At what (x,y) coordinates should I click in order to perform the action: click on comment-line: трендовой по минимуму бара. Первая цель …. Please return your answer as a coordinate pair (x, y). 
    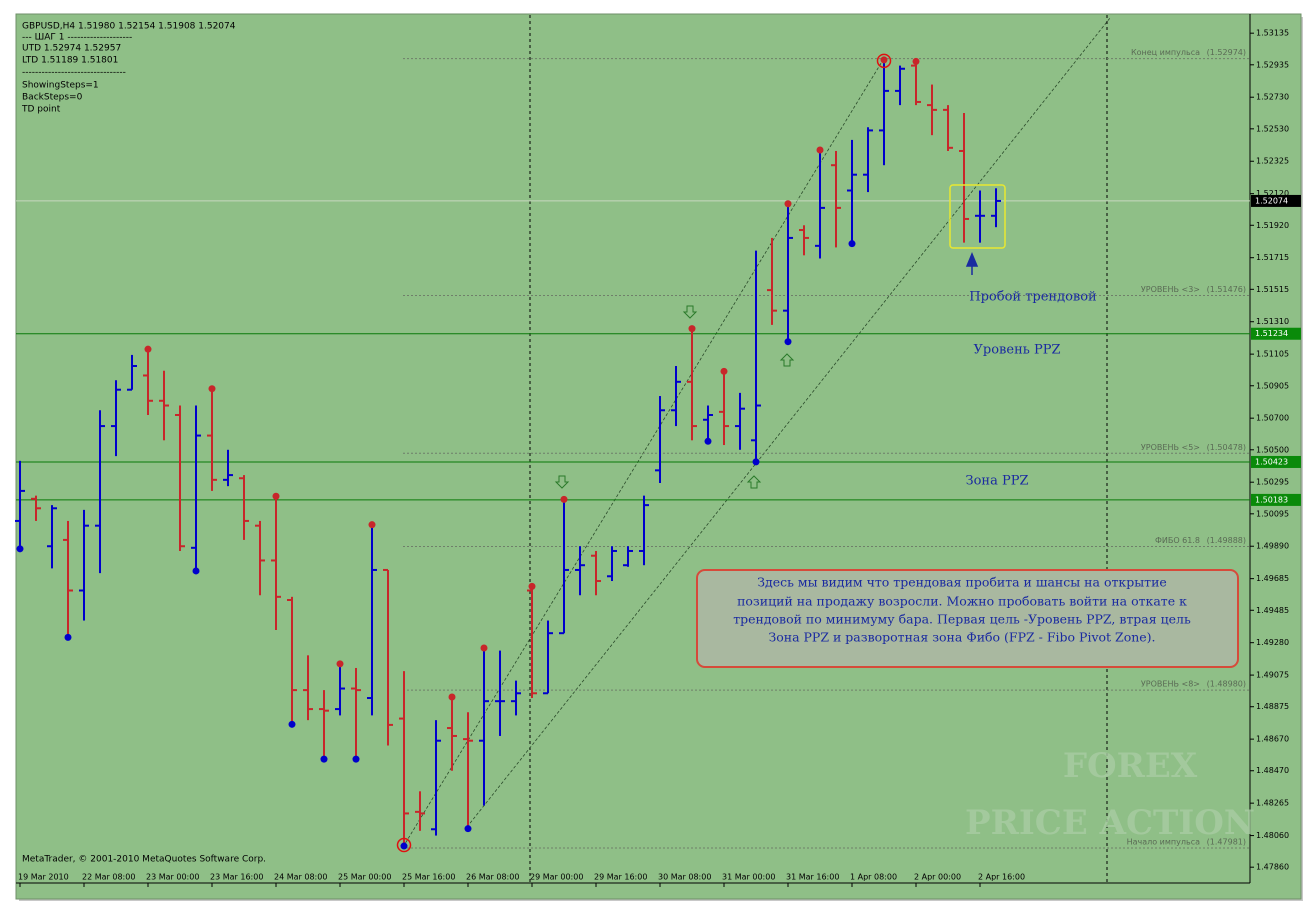
    Looking at the image, I should click on (962, 619).